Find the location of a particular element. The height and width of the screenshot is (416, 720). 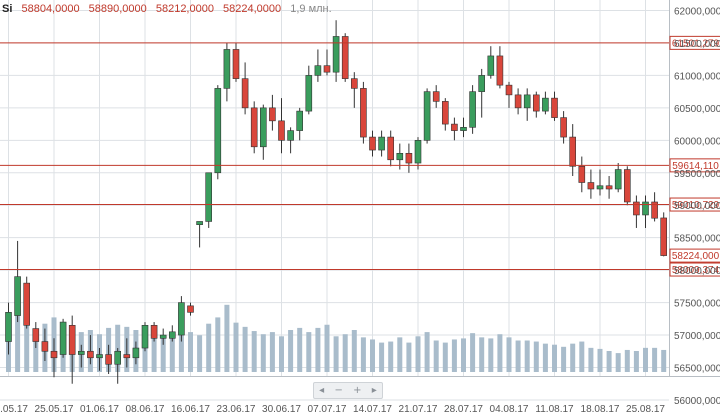

x-tick-label: 18.05.17 is located at coordinates (14, 409).